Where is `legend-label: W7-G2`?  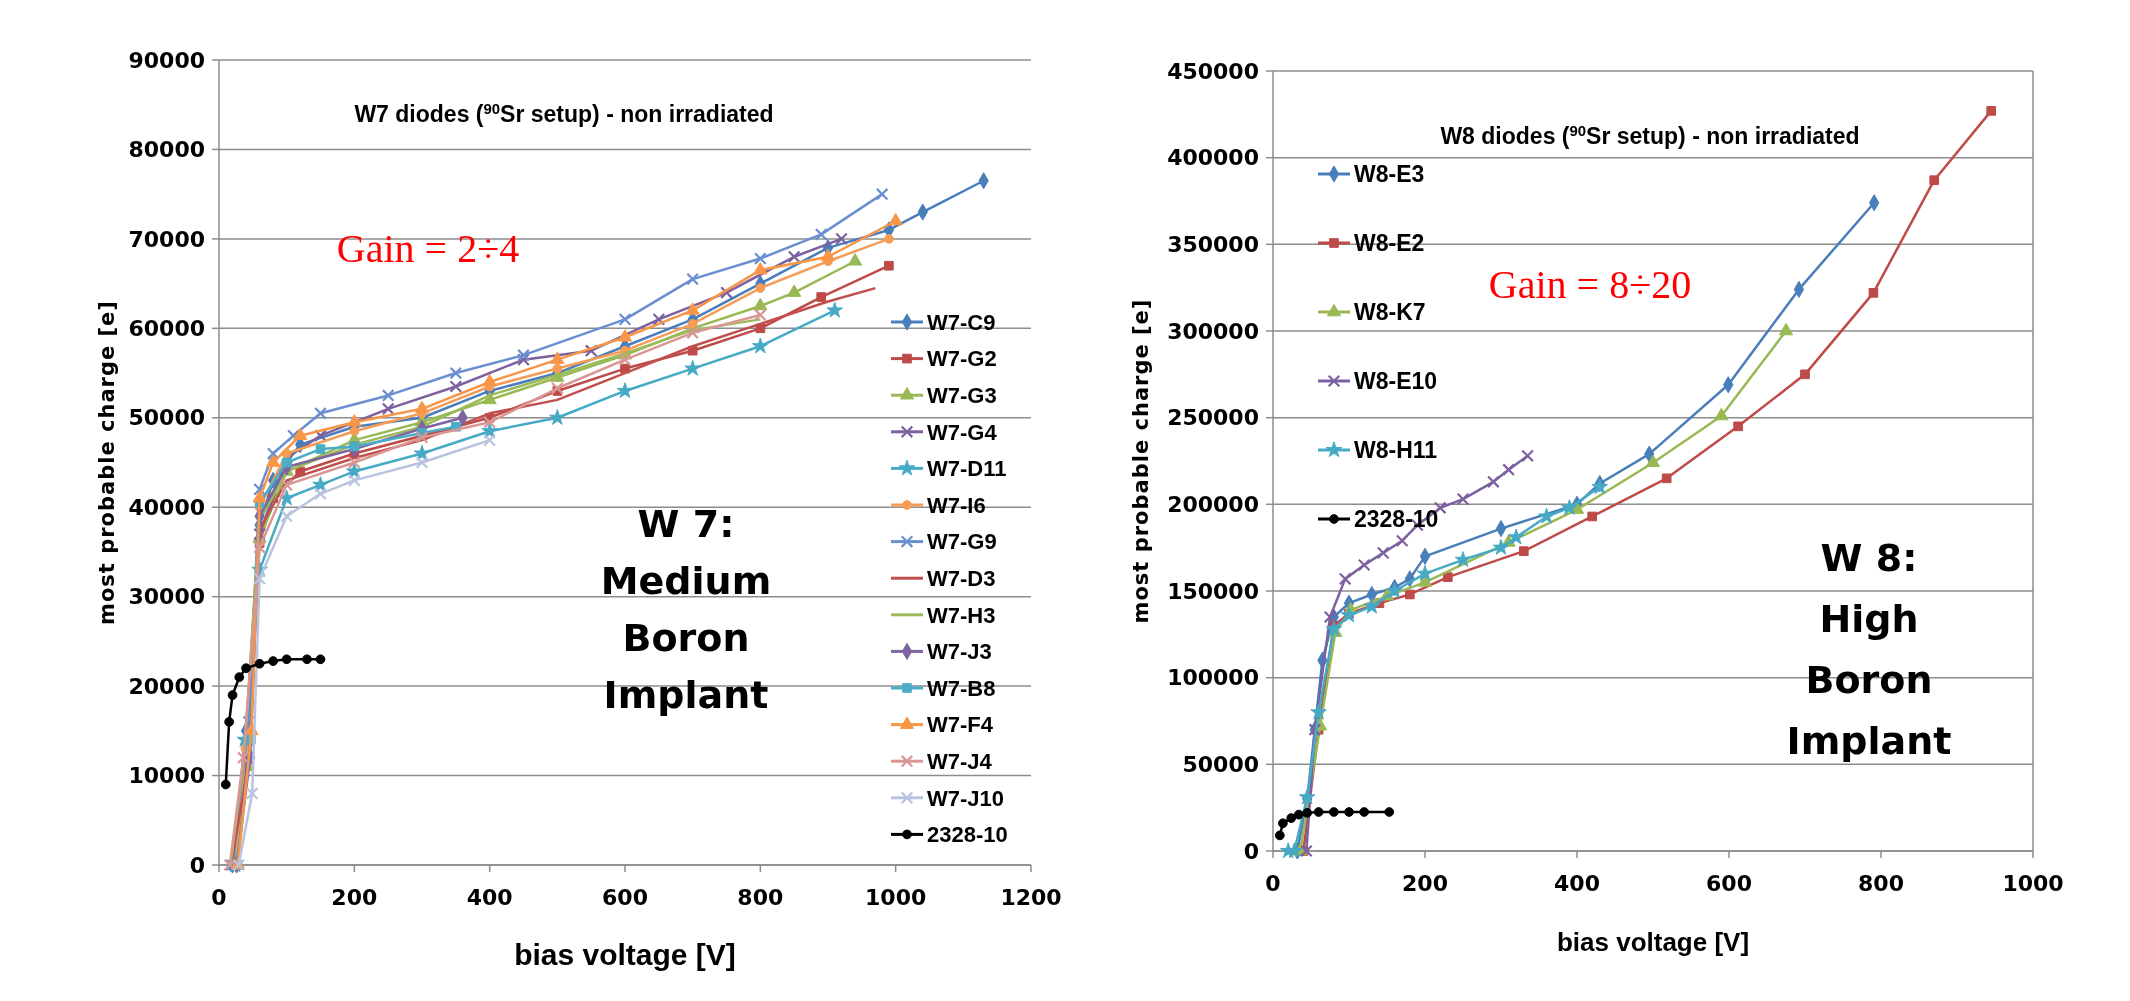 legend-label: W7-G2 is located at coordinates (962, 359).